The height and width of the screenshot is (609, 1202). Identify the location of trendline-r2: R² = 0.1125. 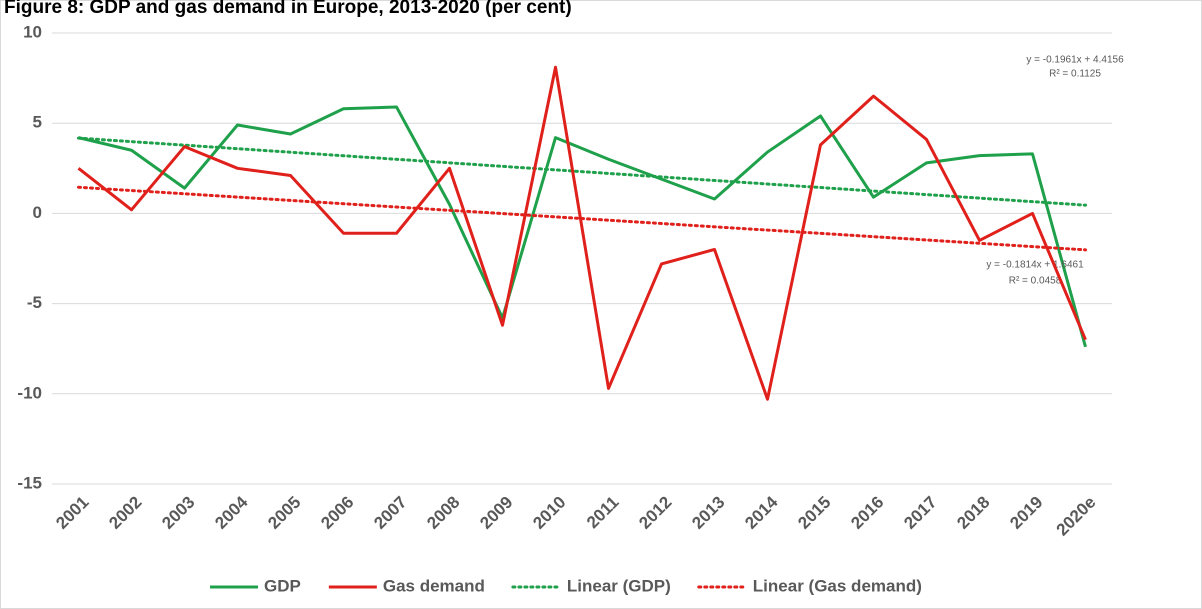
(1075, 74).